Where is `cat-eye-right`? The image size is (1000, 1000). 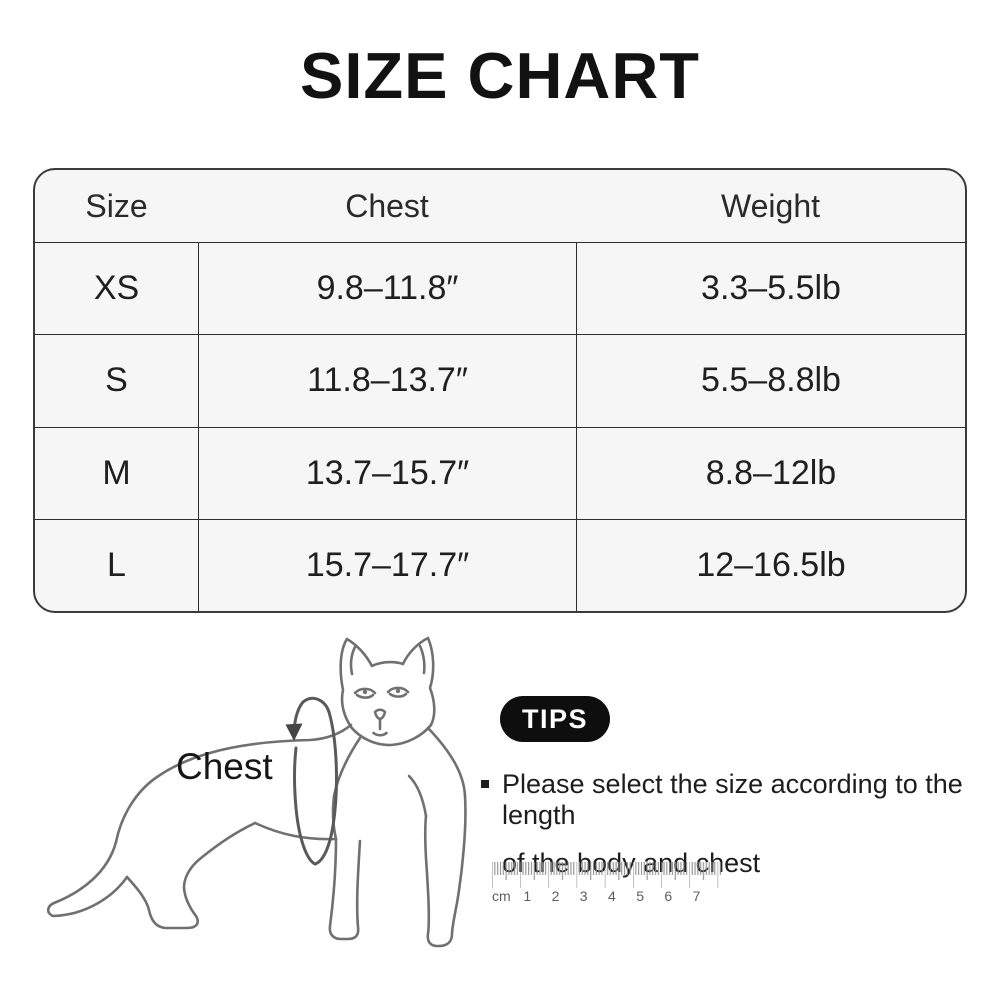
cat-eye-right is located at coordinates (398, 692).